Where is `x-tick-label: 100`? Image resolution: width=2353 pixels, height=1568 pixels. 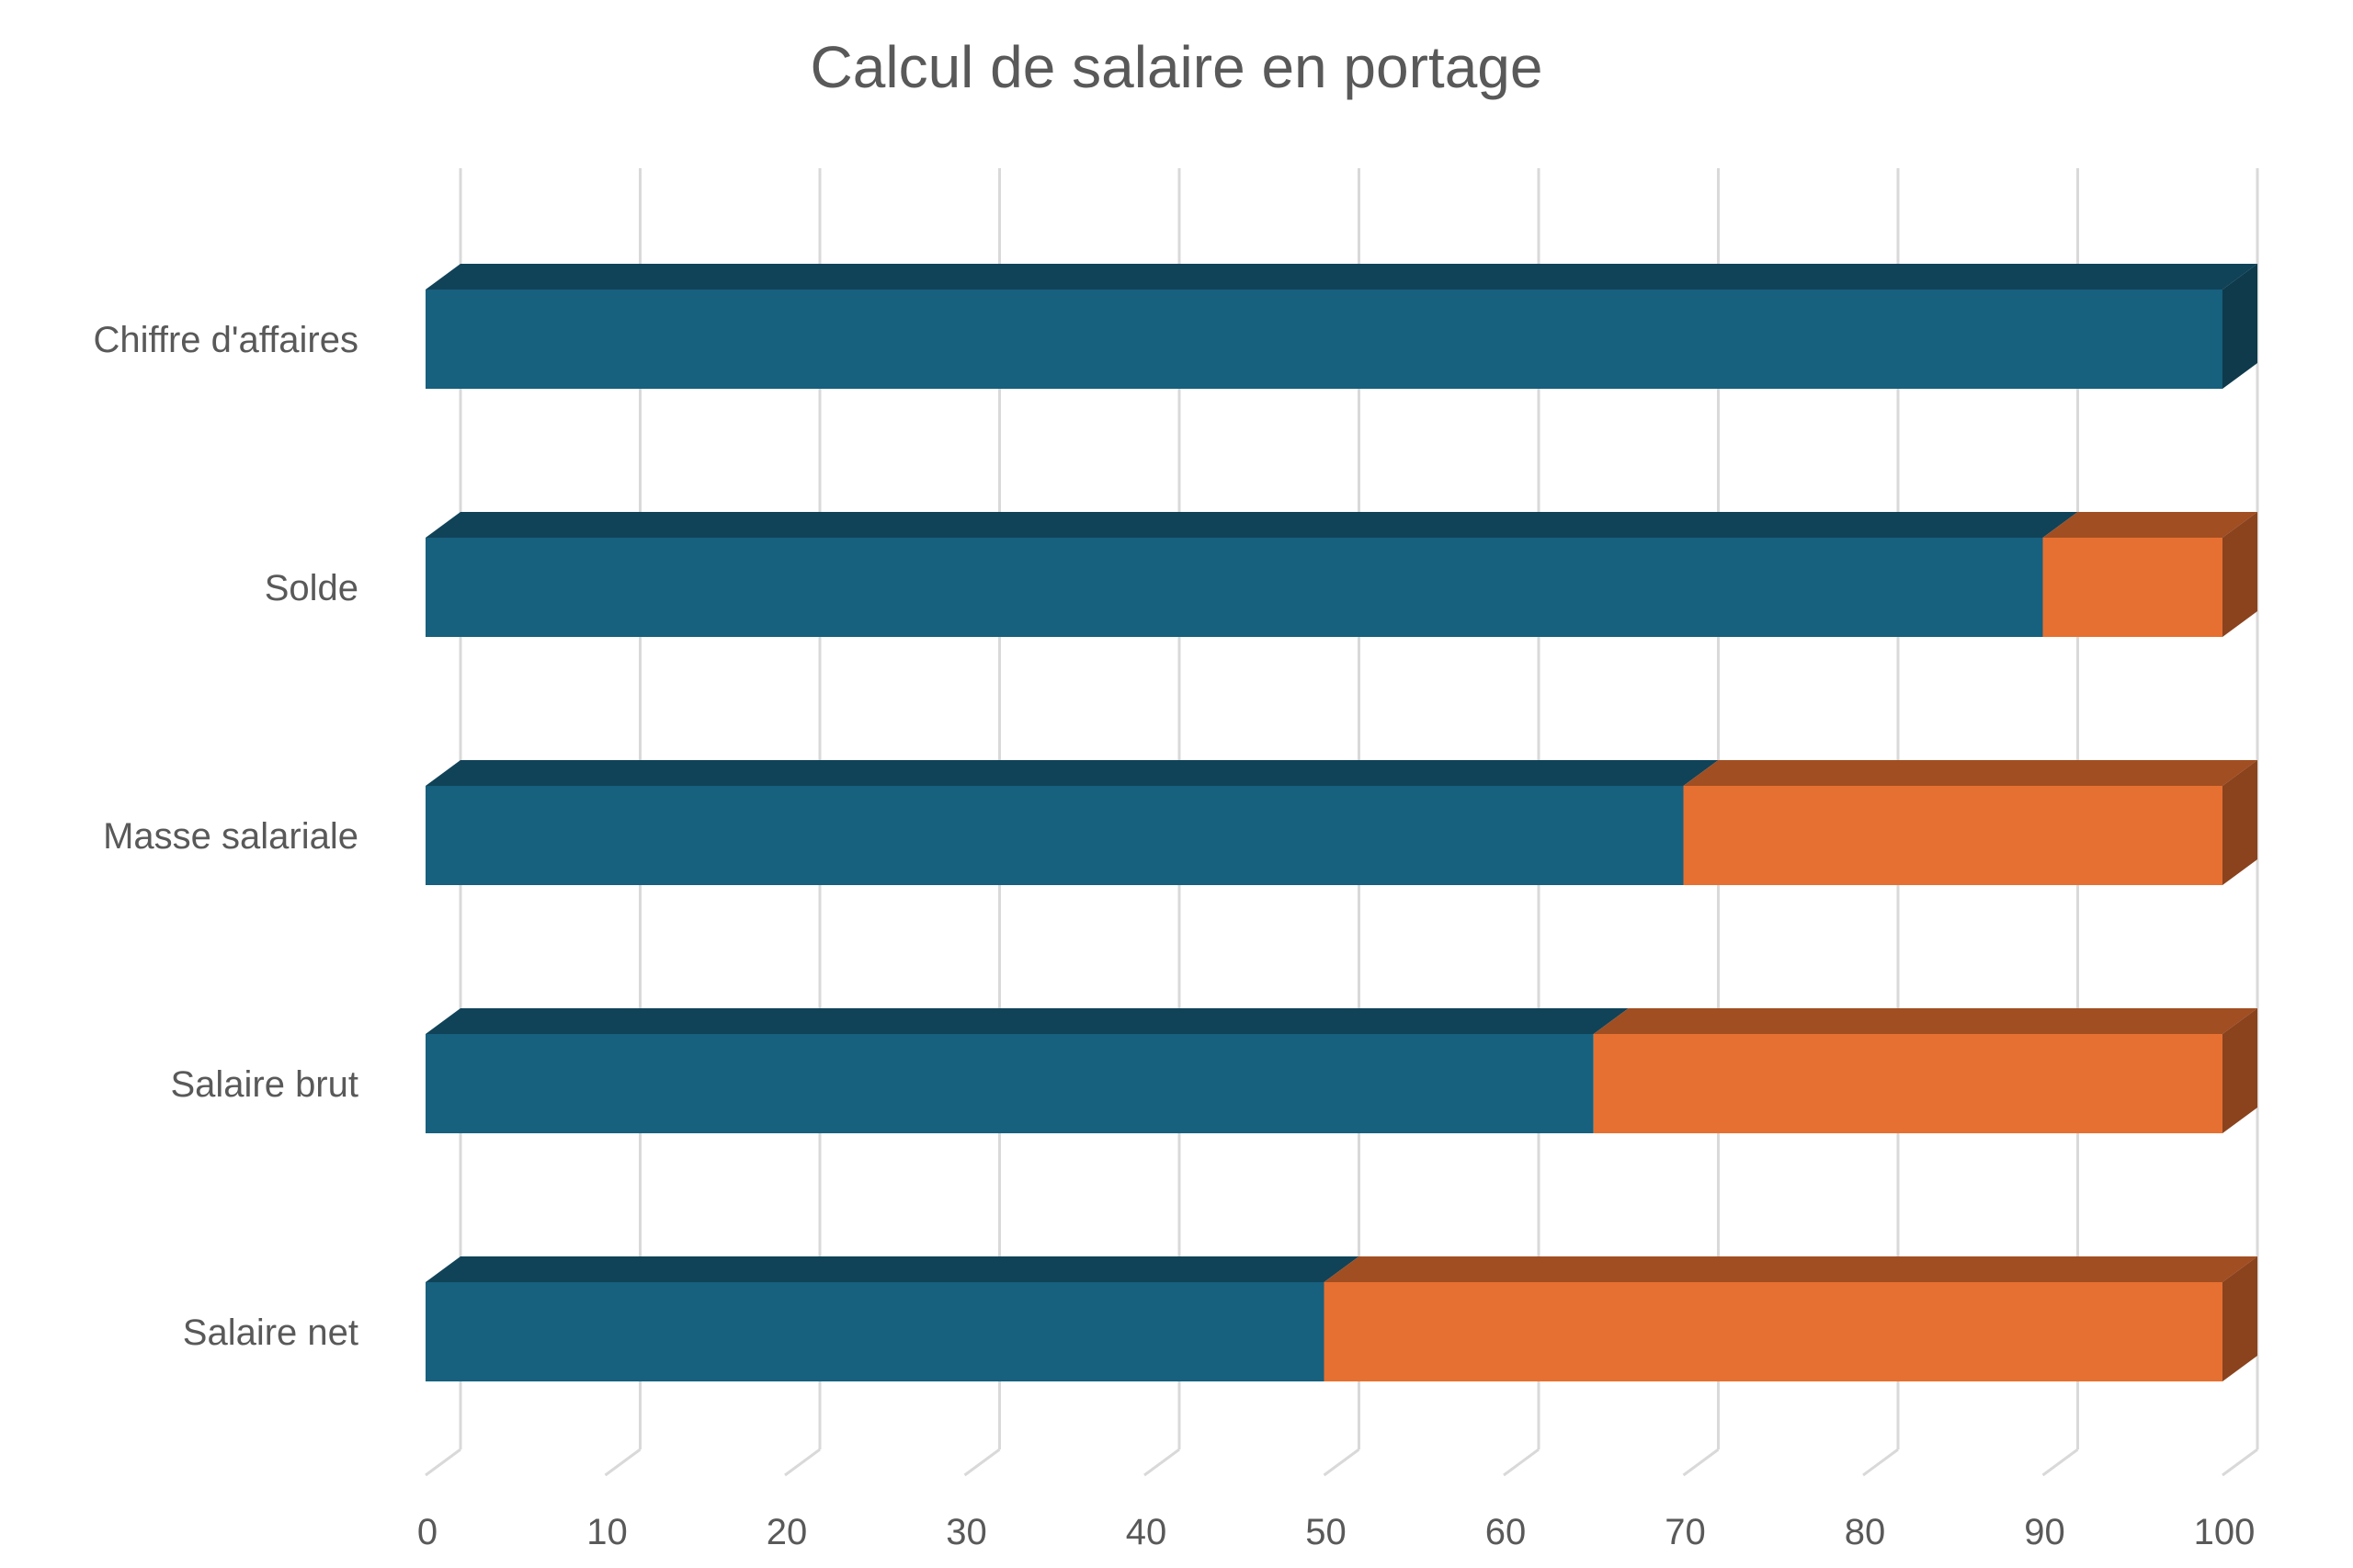 x-tick-label: 100 is located at coordinates (2225, 1532).